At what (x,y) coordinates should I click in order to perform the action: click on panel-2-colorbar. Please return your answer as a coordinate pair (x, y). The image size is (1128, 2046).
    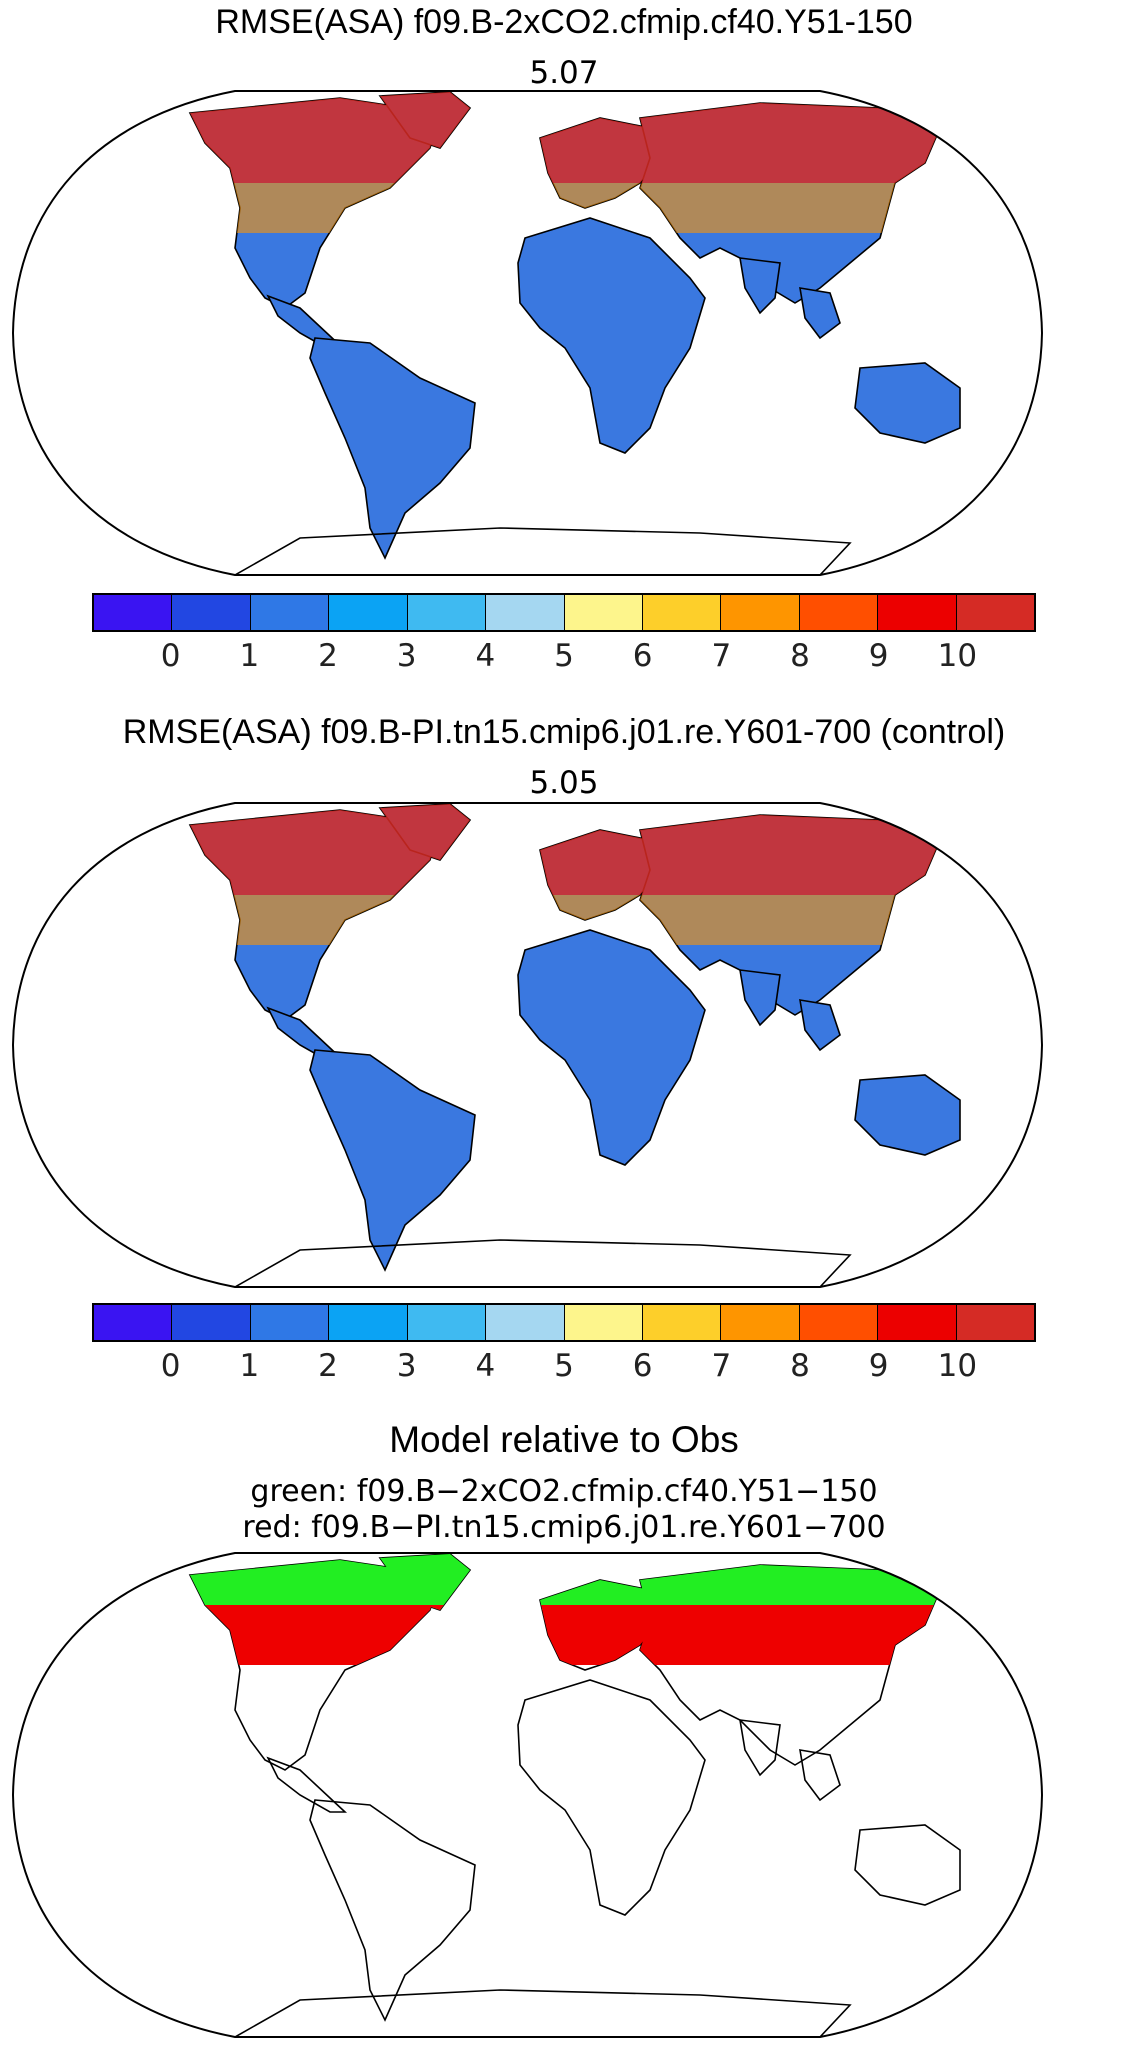
    Looking at the image, I should click on (564, 1322).